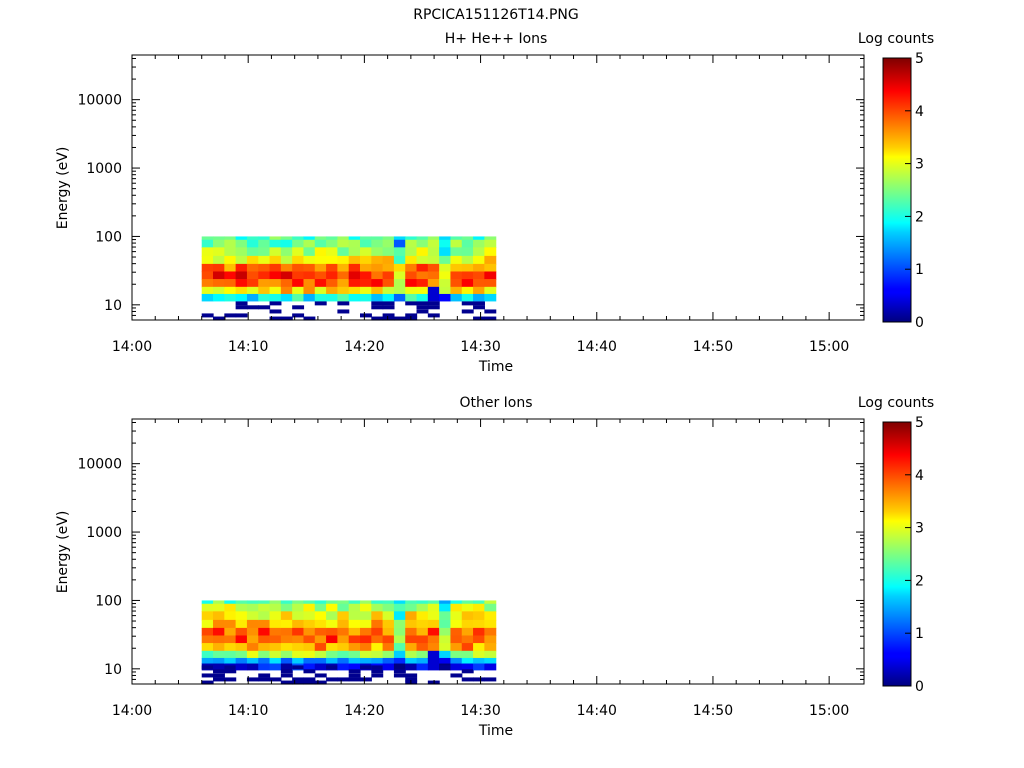 Image resolution: width=1024 pixels, height=768 pixels. Describe the element at coordinates (495, 731) in the screenshot. I see `x-axis-label: Time` at that location.